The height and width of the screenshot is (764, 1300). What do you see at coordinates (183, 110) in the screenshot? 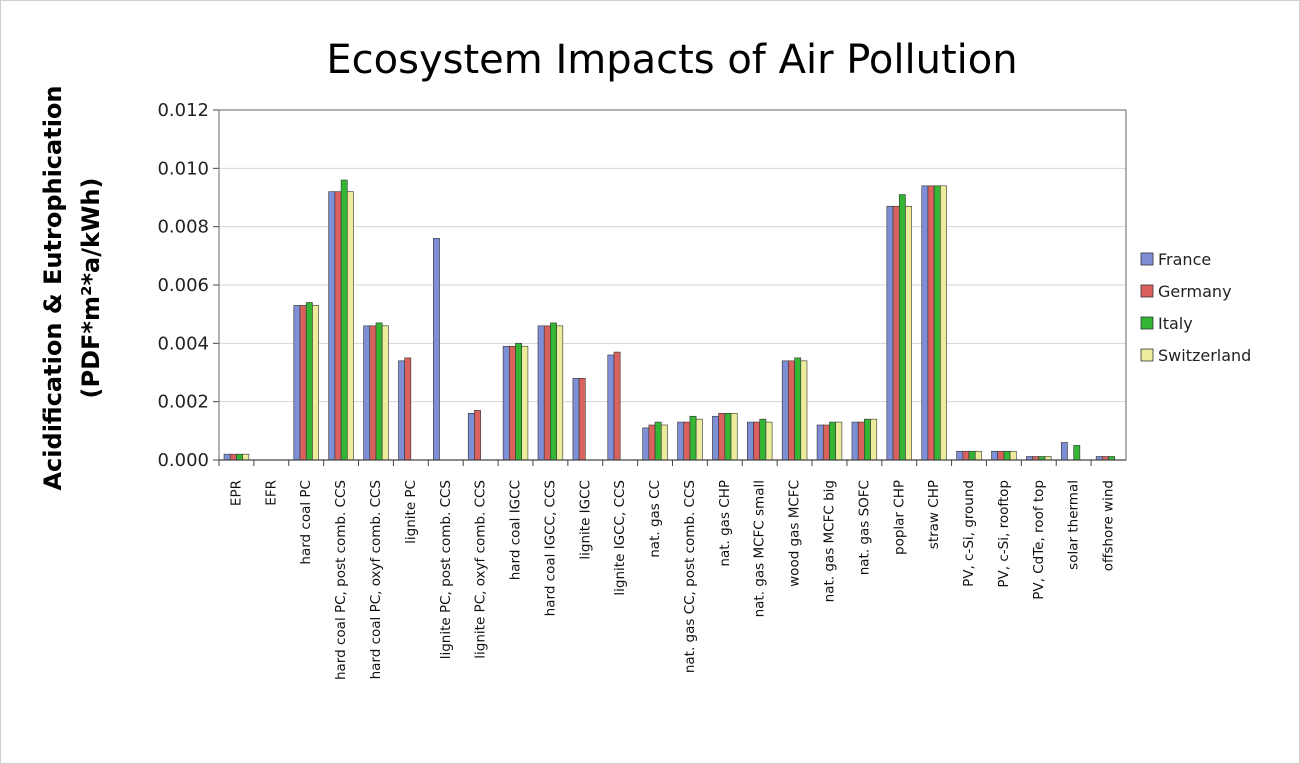
I see `y-tick-label: 0.012` at bounding box center [183, 110].